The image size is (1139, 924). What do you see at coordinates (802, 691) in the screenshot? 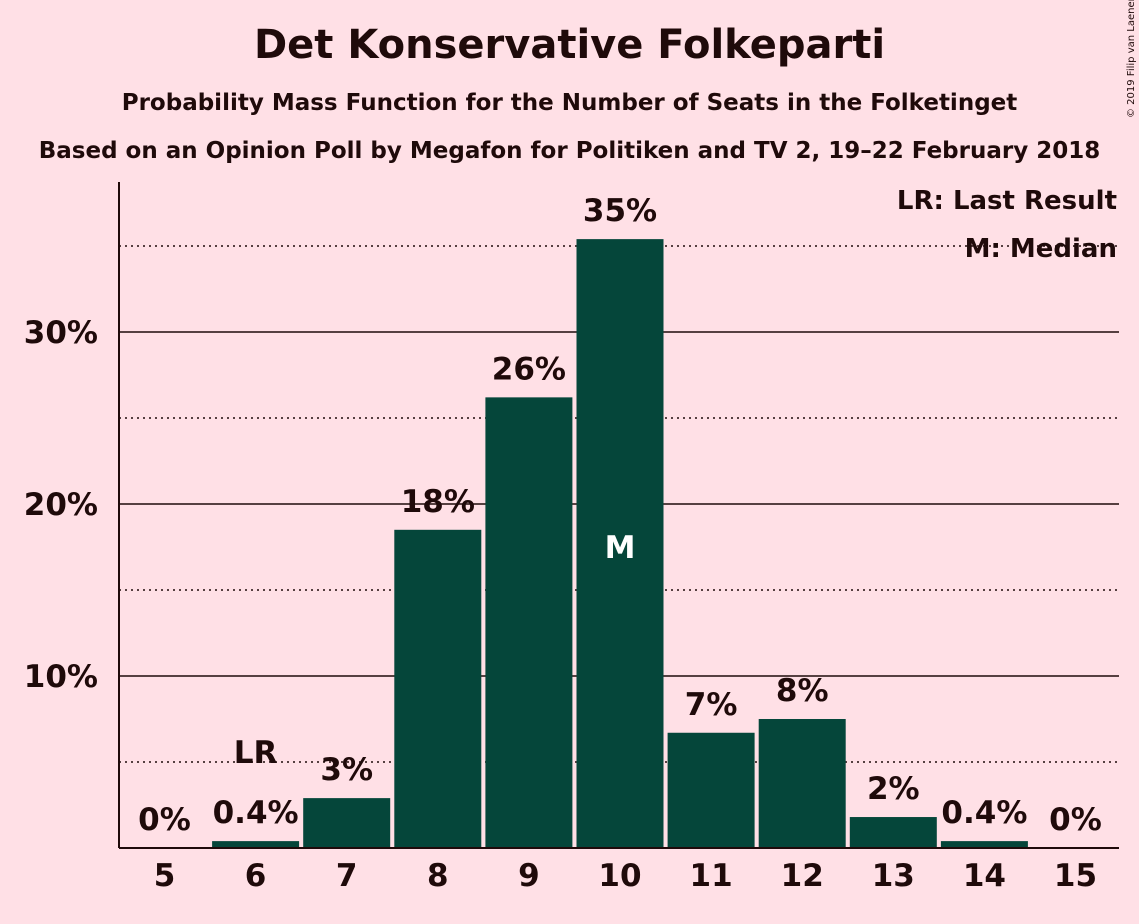
I see `data-label: 8%` at bounding box center [802, 691].